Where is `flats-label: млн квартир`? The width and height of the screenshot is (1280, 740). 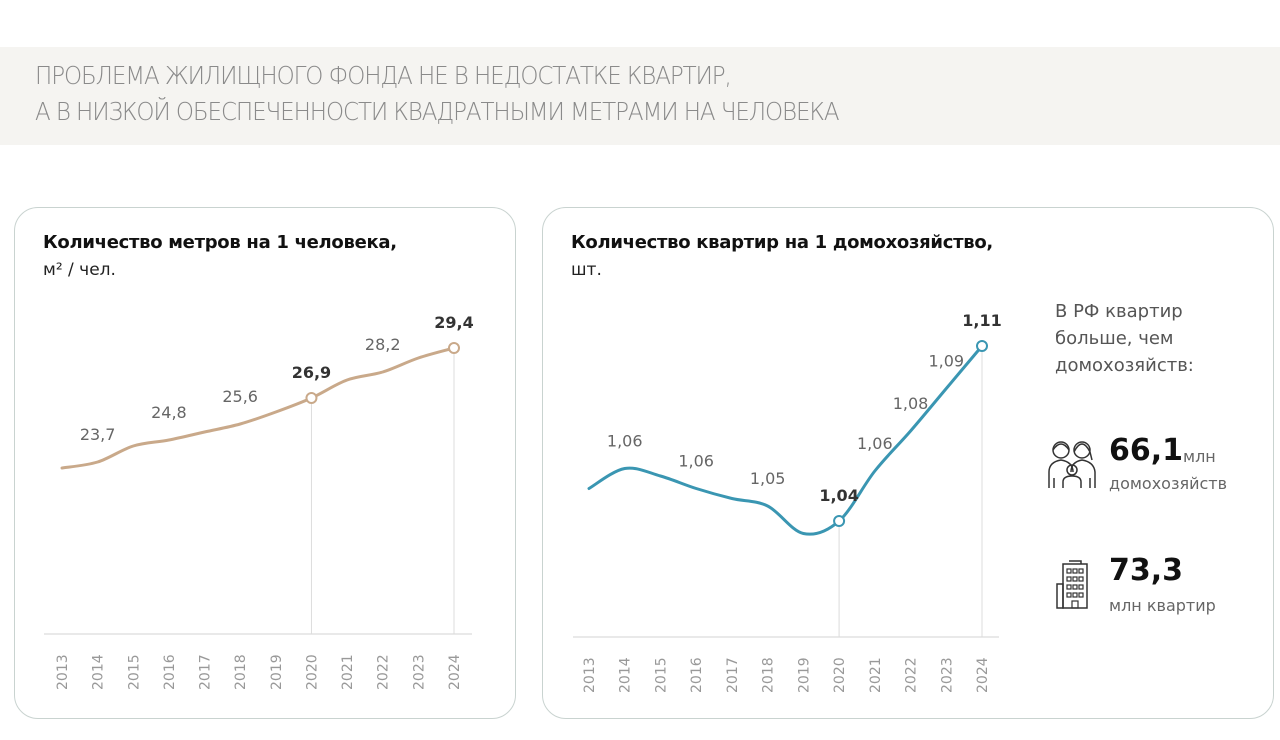 flats-label: млн квартир is located at coordinates (1162, 605).